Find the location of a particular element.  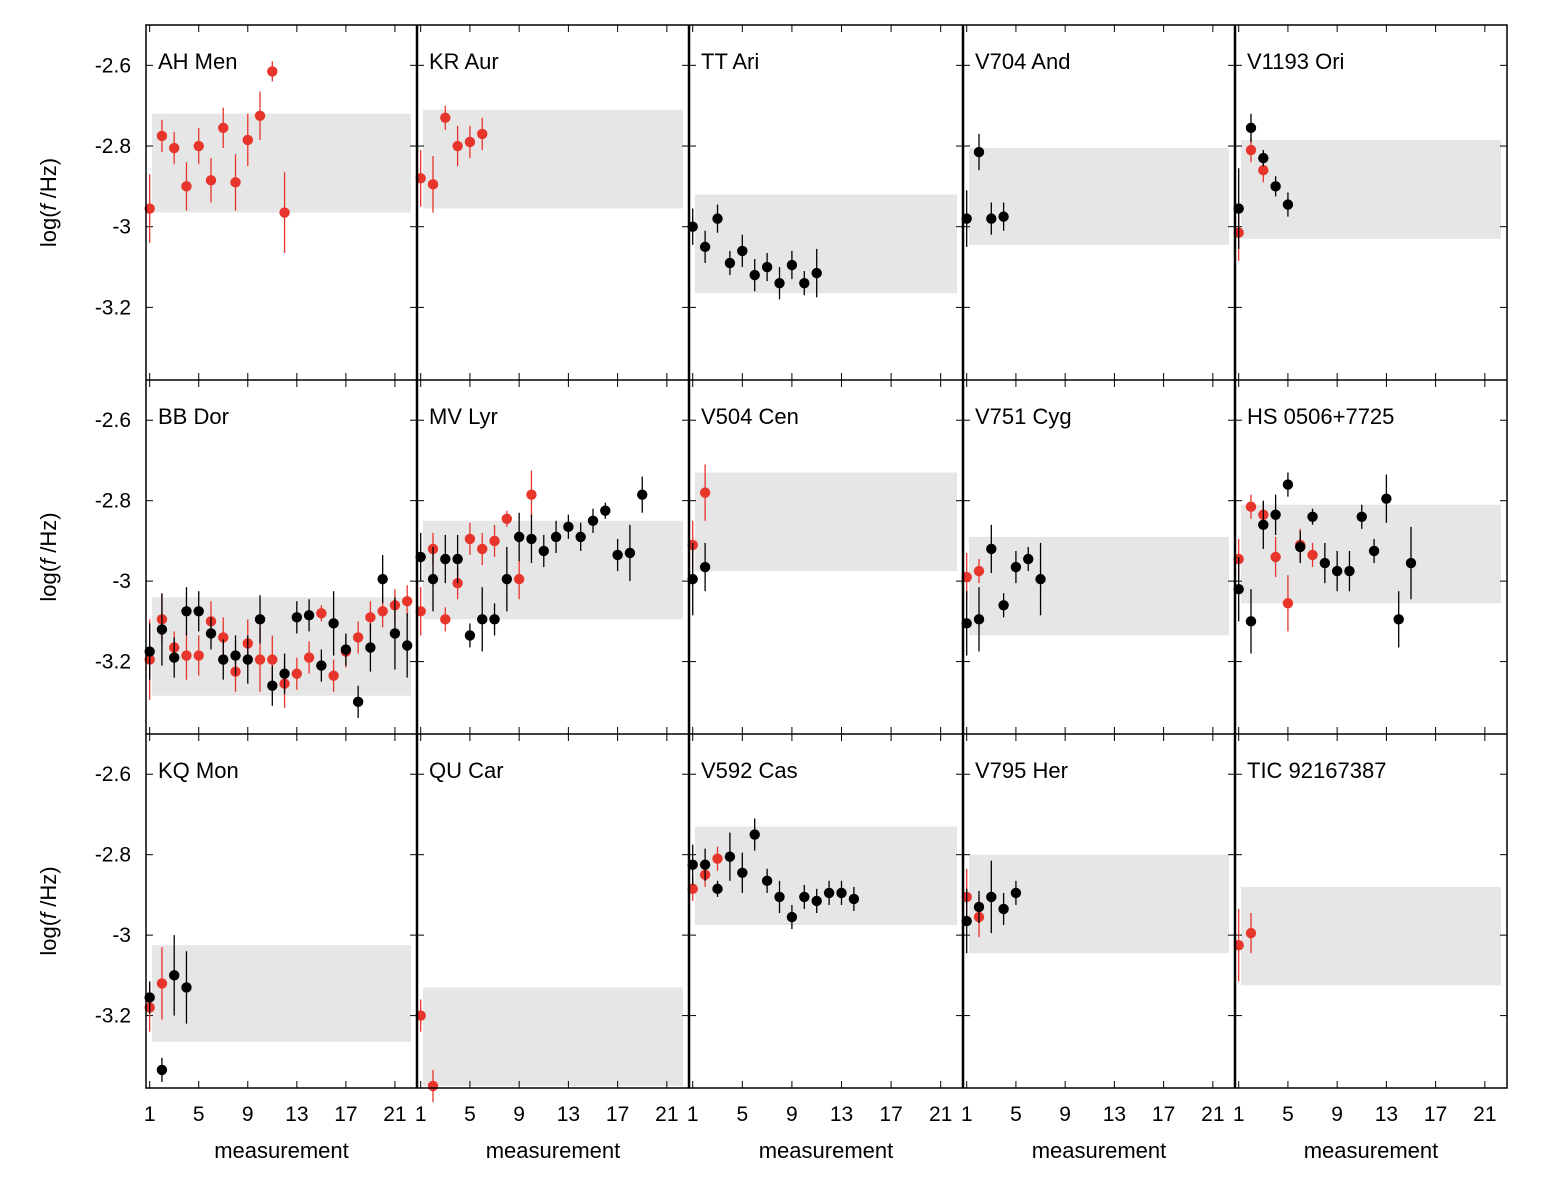

y-tick-label: -2.6 is located at coordinates (113, 420).